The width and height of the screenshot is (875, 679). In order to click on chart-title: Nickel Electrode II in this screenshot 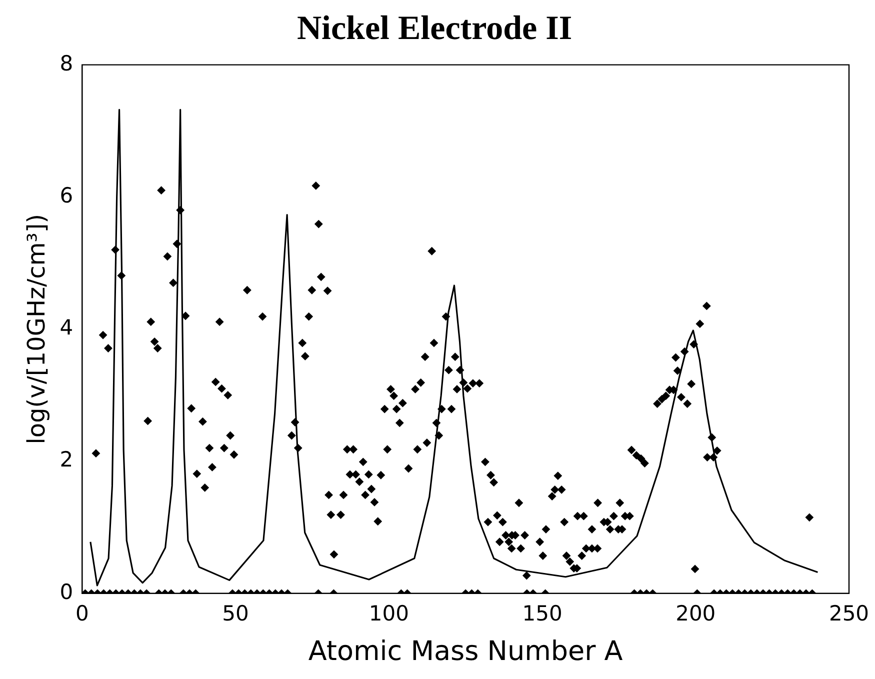, I will do `click(434, 29)`.